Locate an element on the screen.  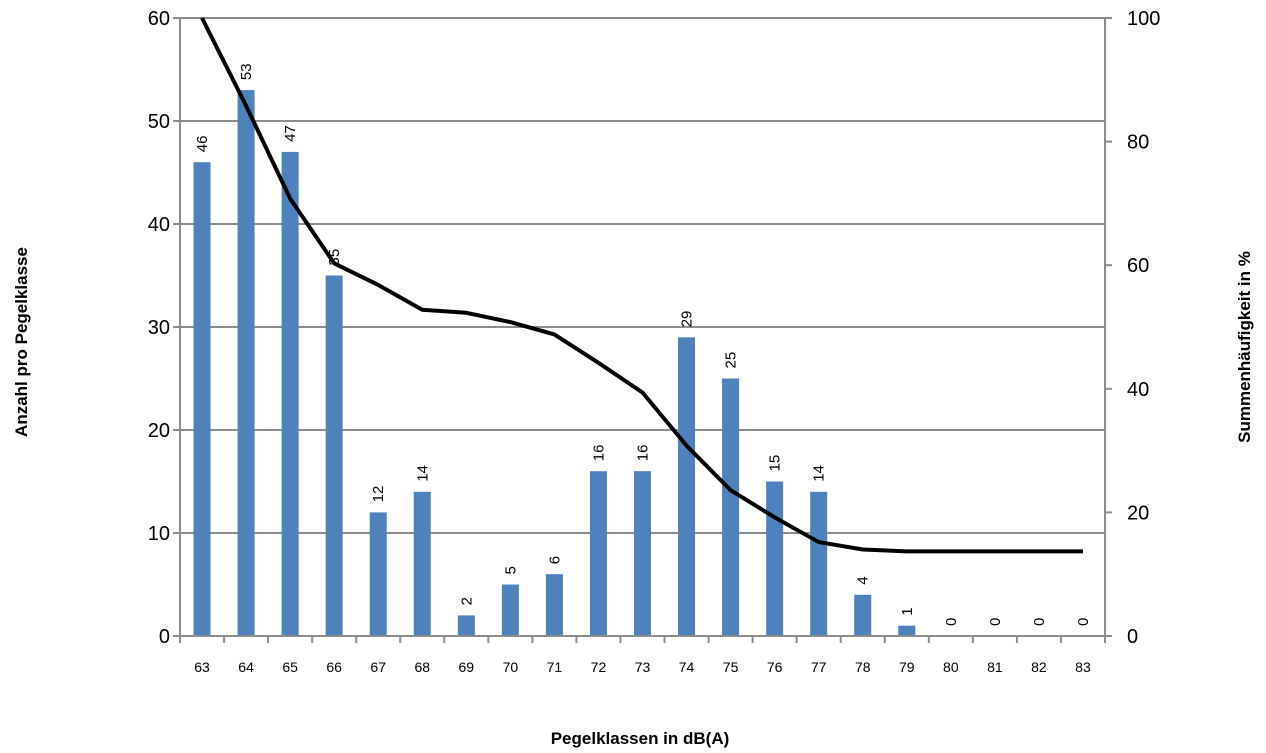
x-tick-label: 82 is located at coordinates (1039, 667).